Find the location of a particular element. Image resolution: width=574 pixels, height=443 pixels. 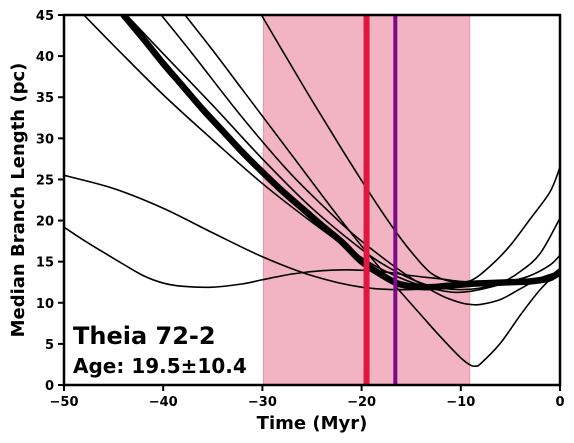

x-axis-label: Time (Myr) is located at coordinates (312, 423).